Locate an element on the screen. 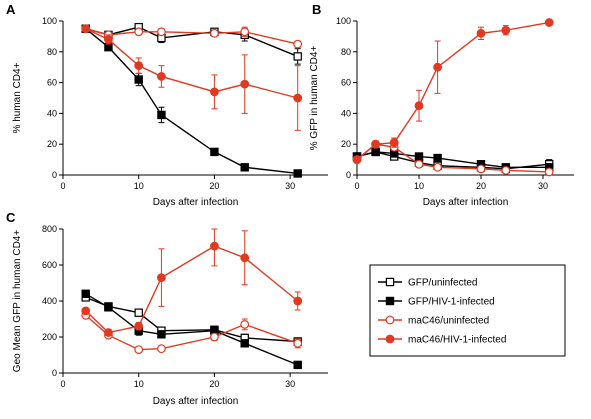  series-mac46-uninfected is located at coordinates (453, 158).